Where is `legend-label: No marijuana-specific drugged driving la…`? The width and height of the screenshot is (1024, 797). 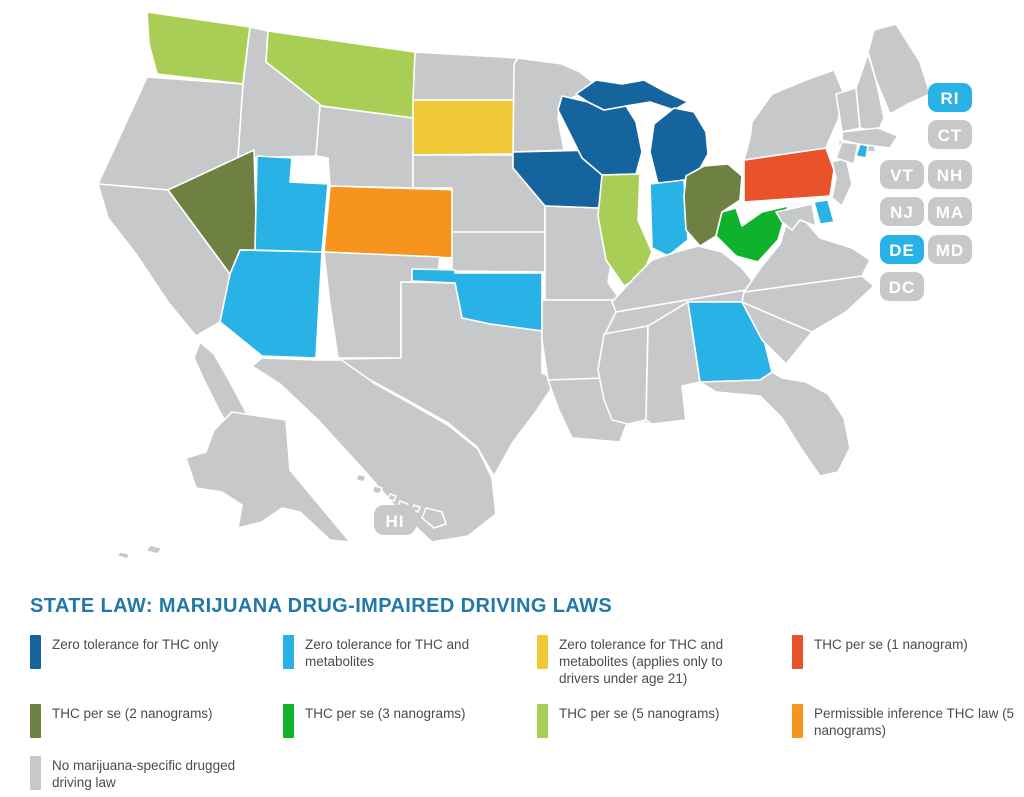
legend-label: No marijuana-specific drugged driving la… is located at coordinates (144, 774).